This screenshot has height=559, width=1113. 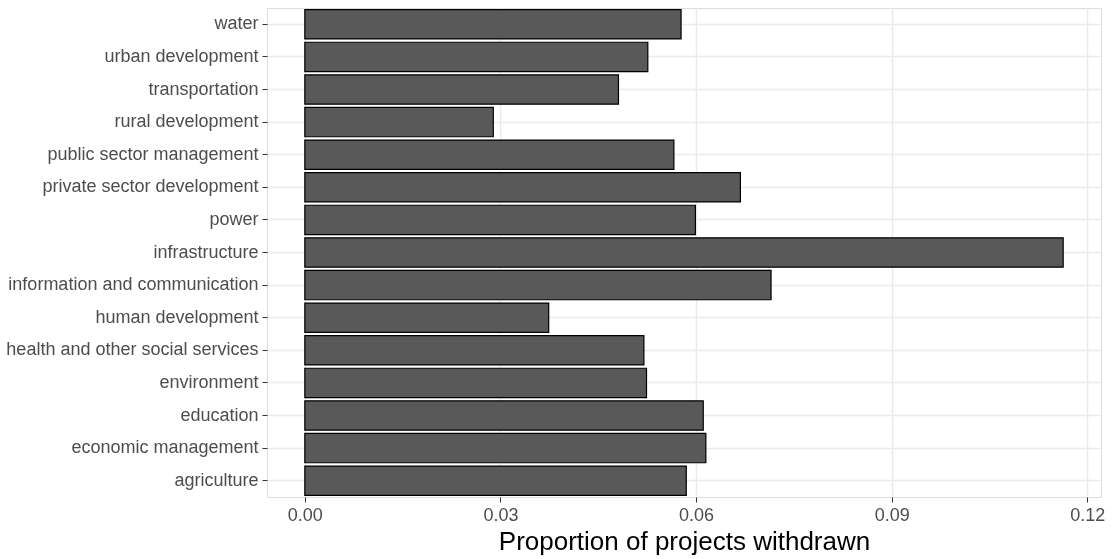 What do you see at coordinates (216, 479) in the screenshot?
I see `y-tick-label: agriculture` at bounding box center [216, 479].